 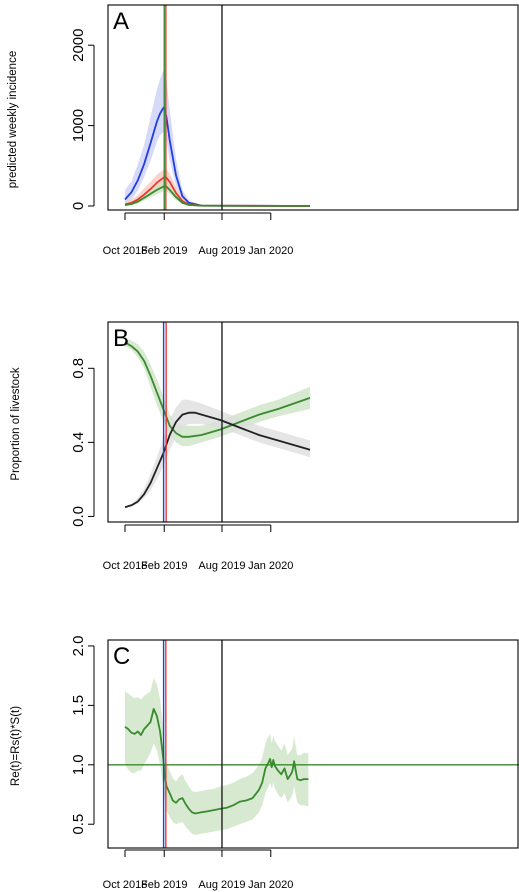 What do you see at coordinates (16, 746) in the screenshot?
I see `y-axis-title: Re(t)=Rs(t)*S(t)` at bounding box center [16, 746].